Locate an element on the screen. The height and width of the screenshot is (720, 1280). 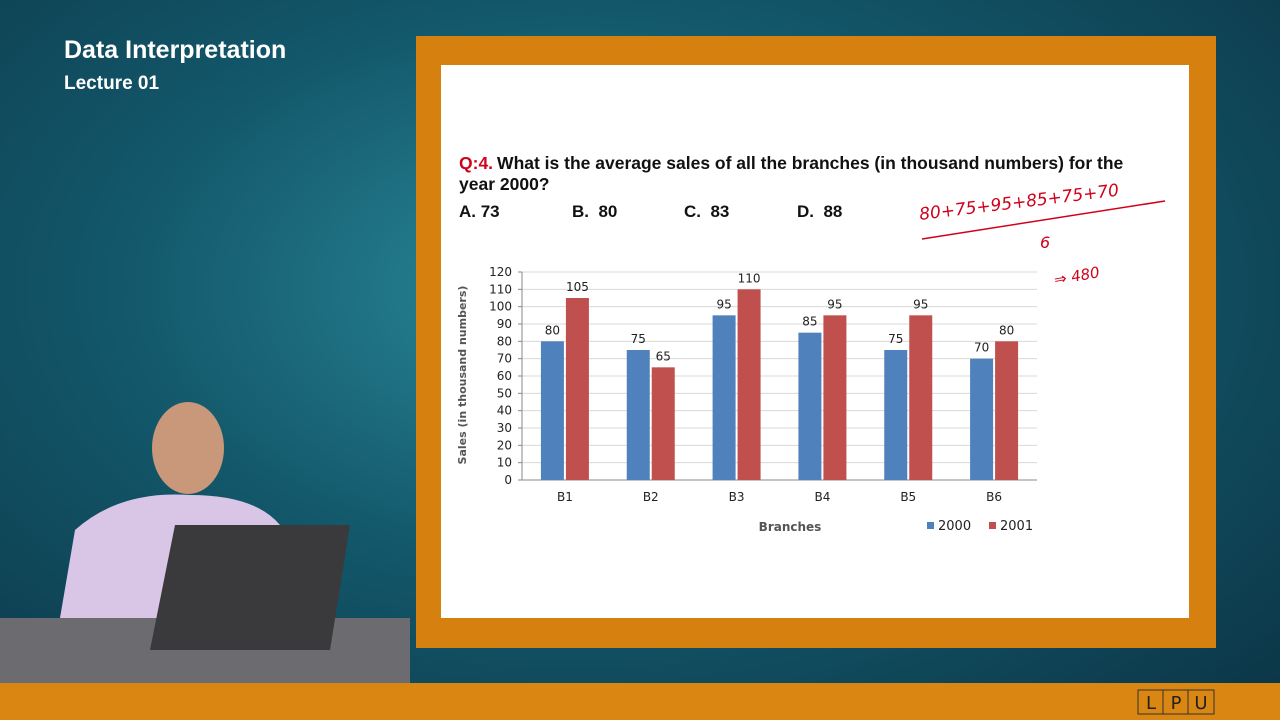
x-tick-label: B5 is located at coordinates (908, 497).